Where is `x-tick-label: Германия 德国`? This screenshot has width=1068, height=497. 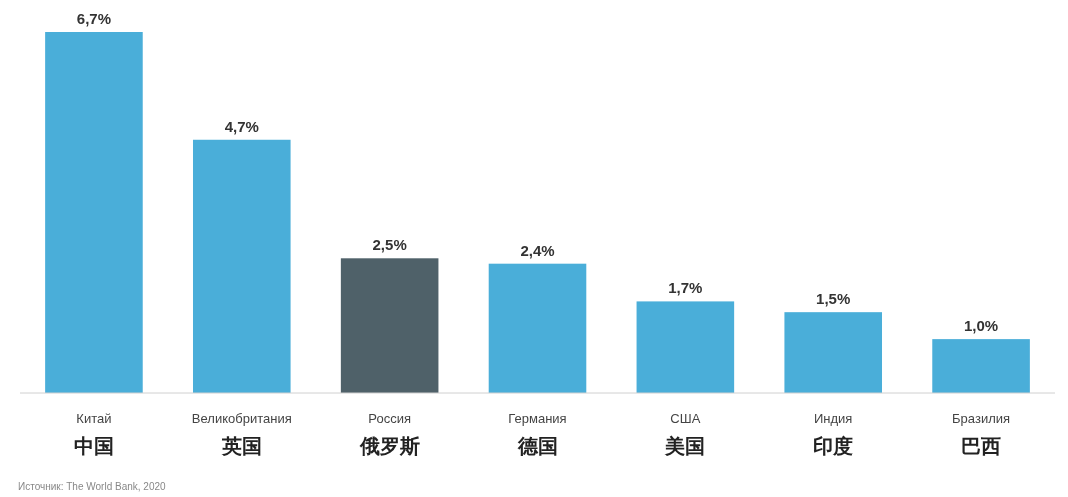
x-tick-label: Германия 德国 is located at coordinates (537, 434).